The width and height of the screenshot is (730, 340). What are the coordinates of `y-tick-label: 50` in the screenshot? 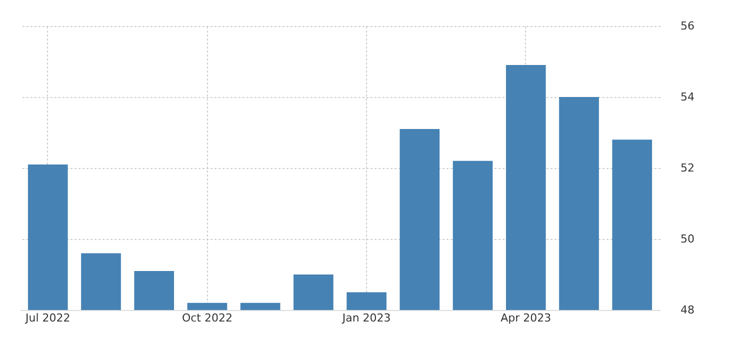 It's located at (687, 239).